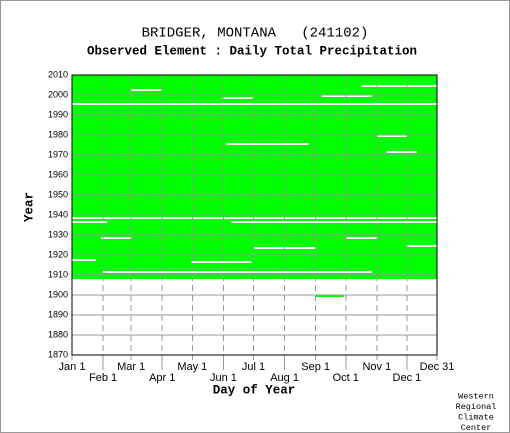 The image size is (510, 433). I want to click on x-tick-label: Jan 1, so click(72, 367).